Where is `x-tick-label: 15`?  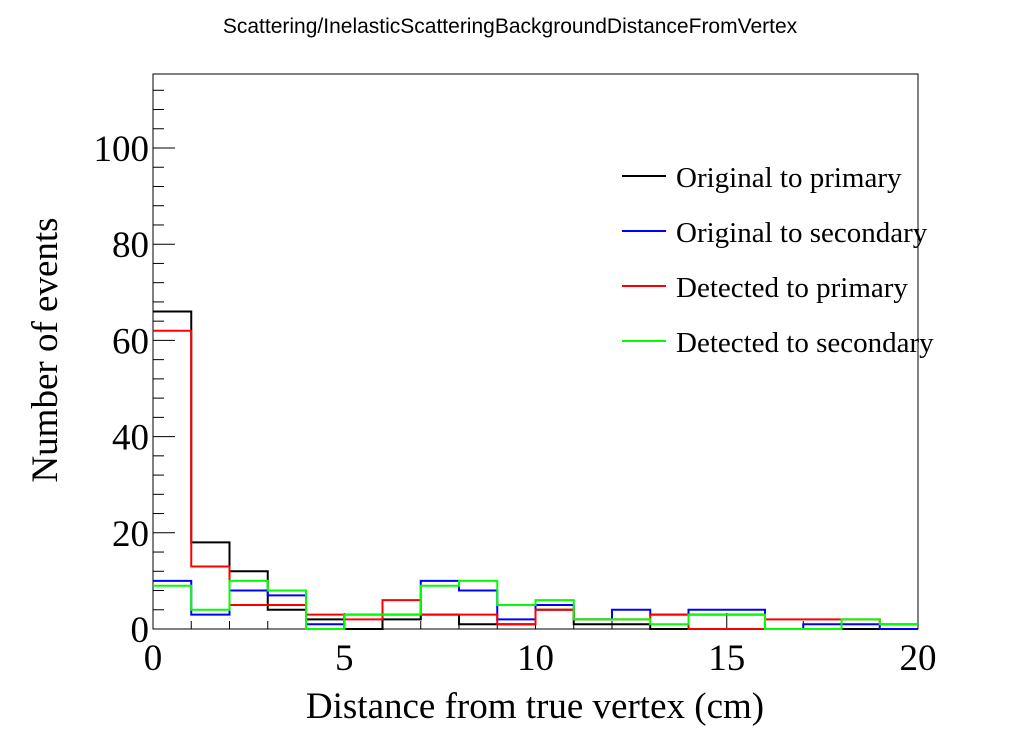
x-tick-label: 15 is located at coordinates (726, 658).